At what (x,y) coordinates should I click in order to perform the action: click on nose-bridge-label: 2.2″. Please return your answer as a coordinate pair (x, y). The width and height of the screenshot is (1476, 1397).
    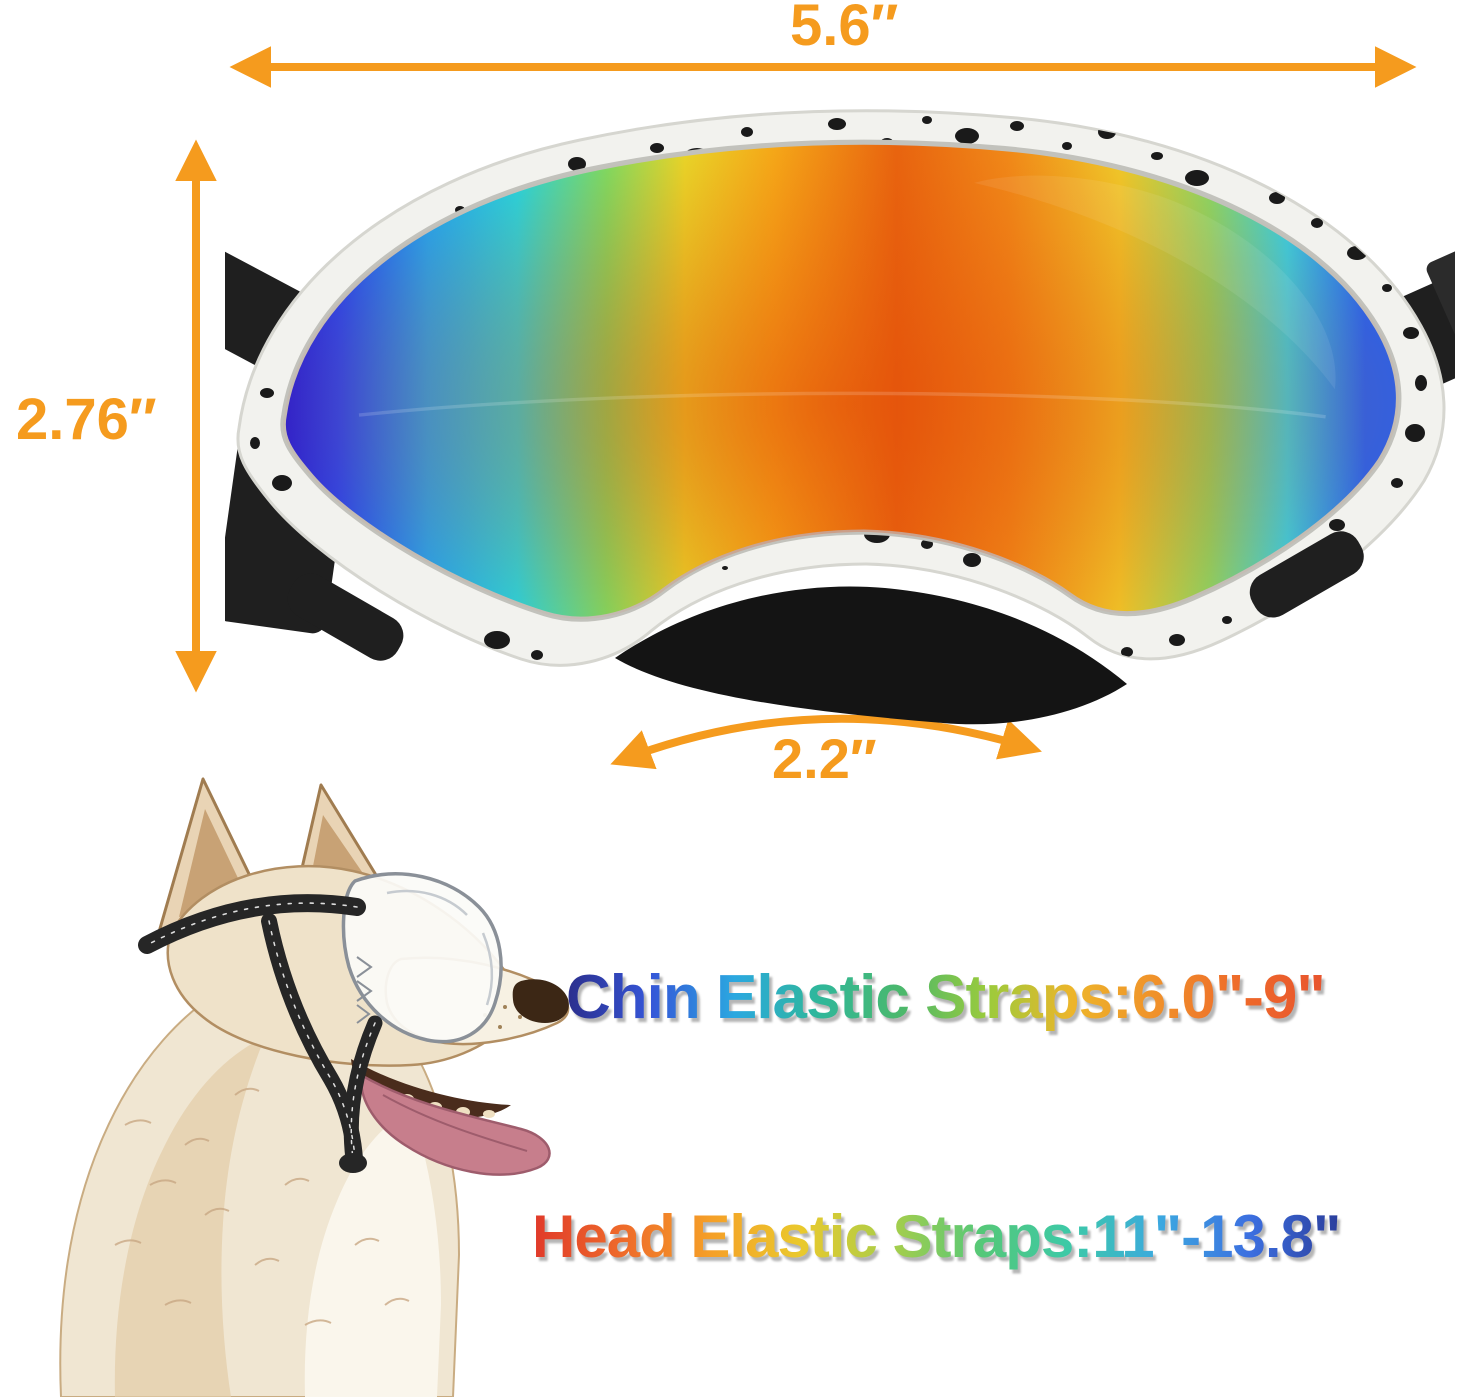
    Looking at the image, I should click on (824, 758).